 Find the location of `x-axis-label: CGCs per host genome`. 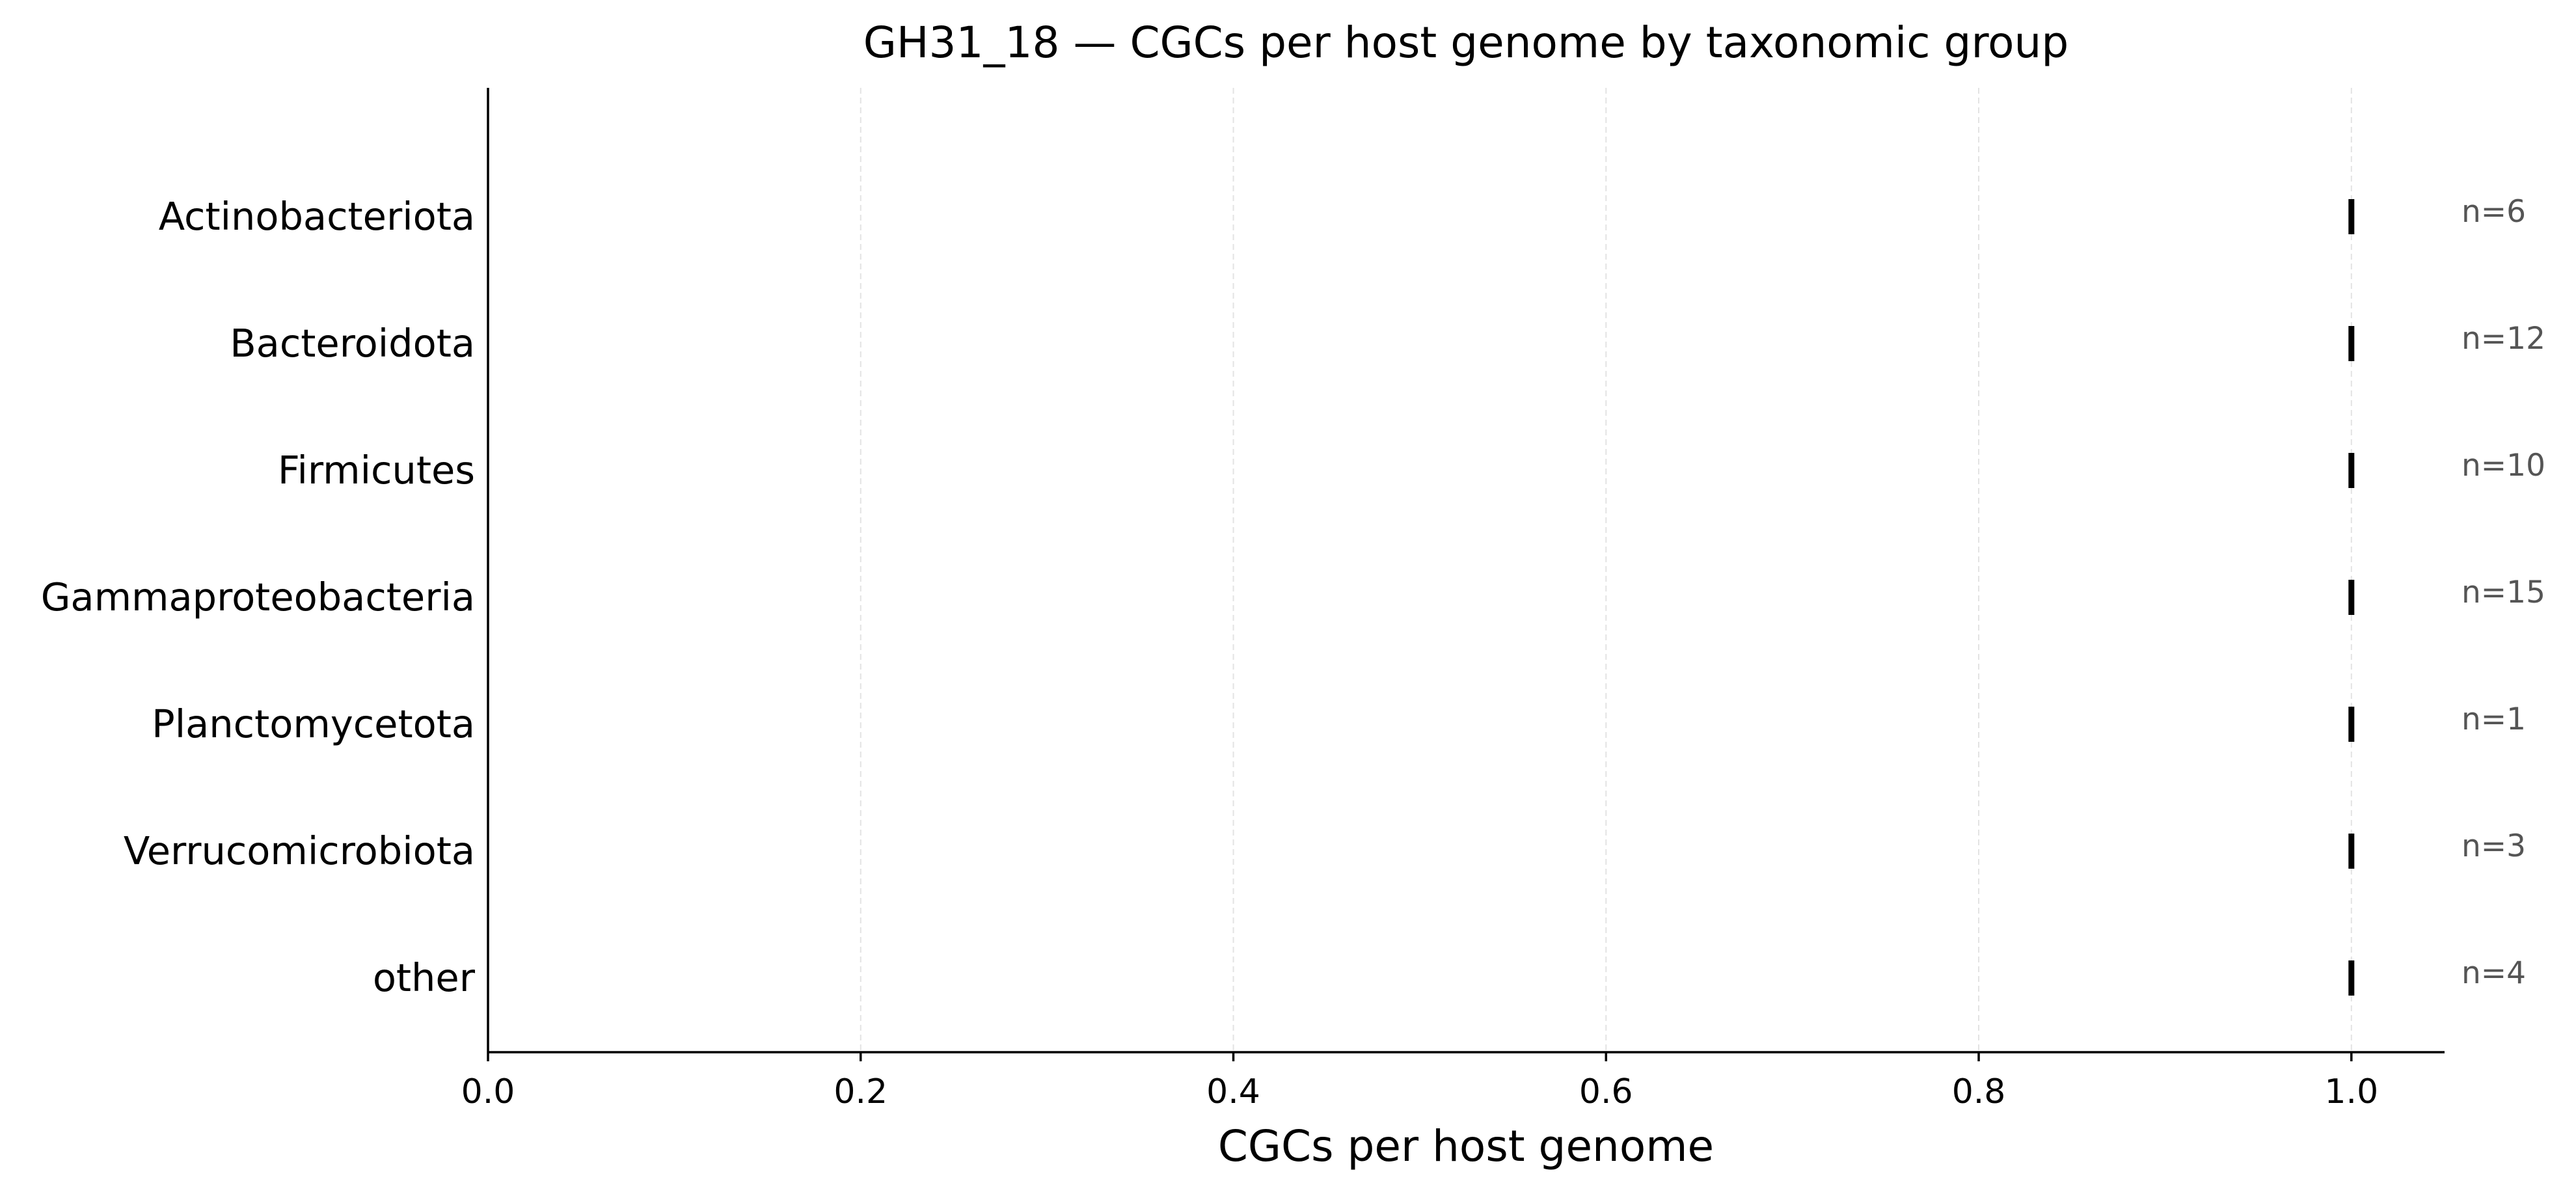

x-axis-label: CGCs per host genome is located at coordinates (1466, 1146).